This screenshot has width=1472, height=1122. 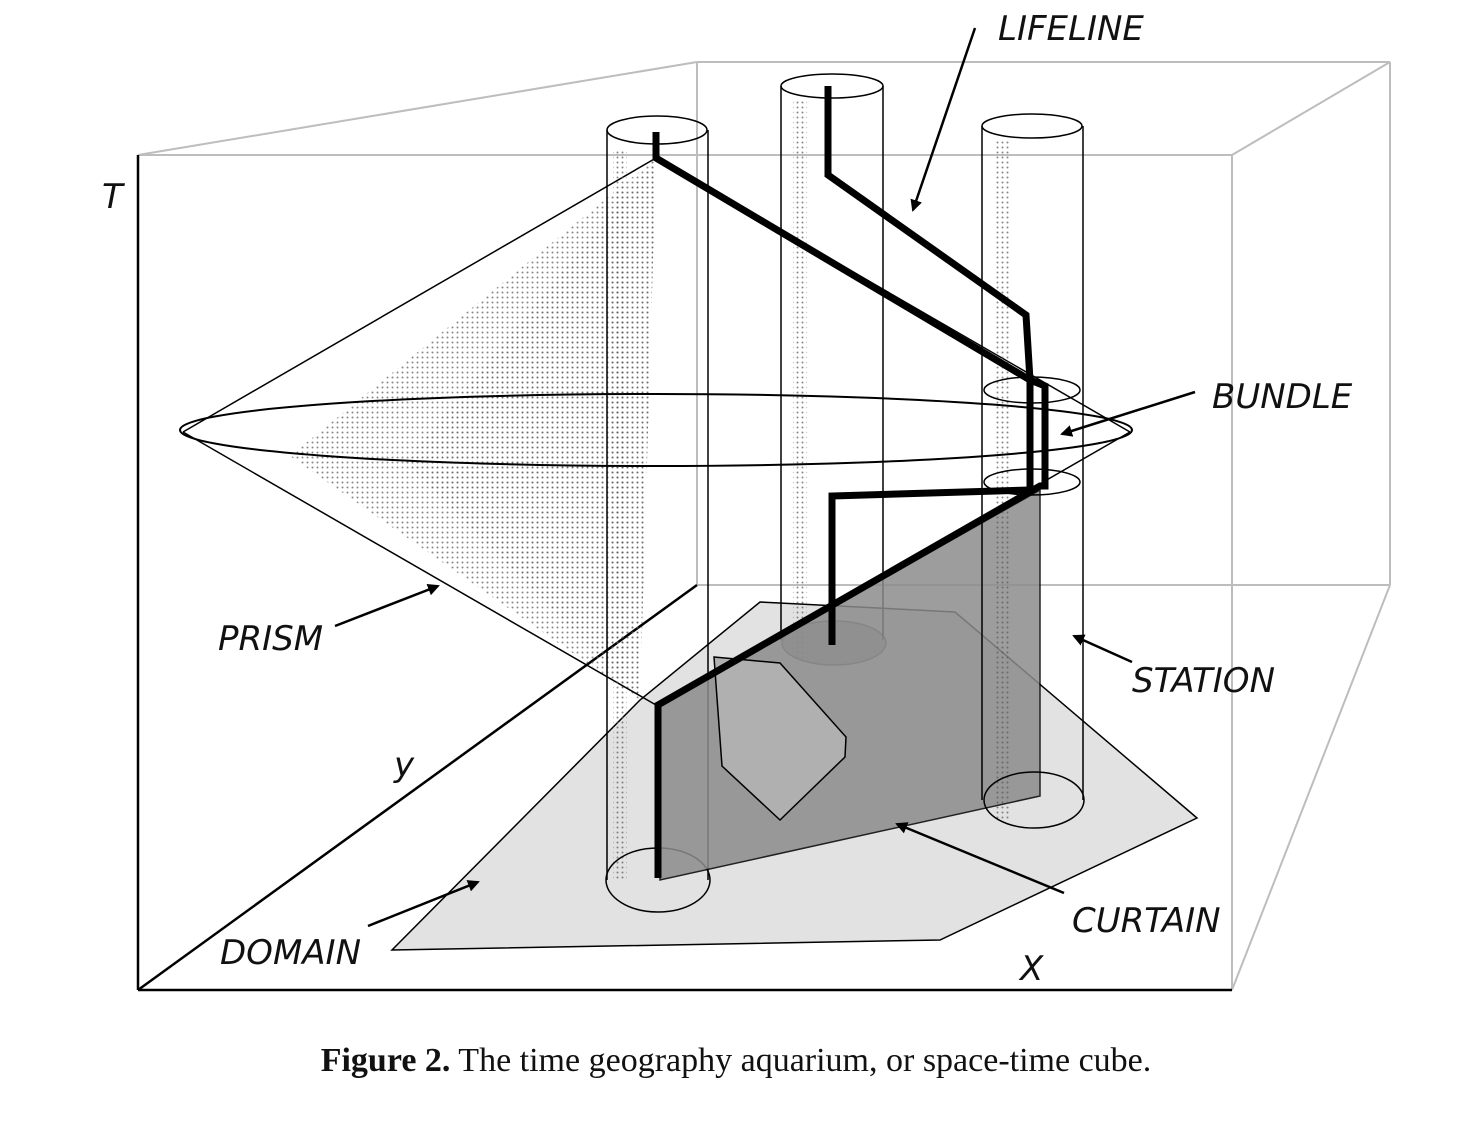 I want to click on label-bundle: BUNDLE, so click(x=1282, y=397).